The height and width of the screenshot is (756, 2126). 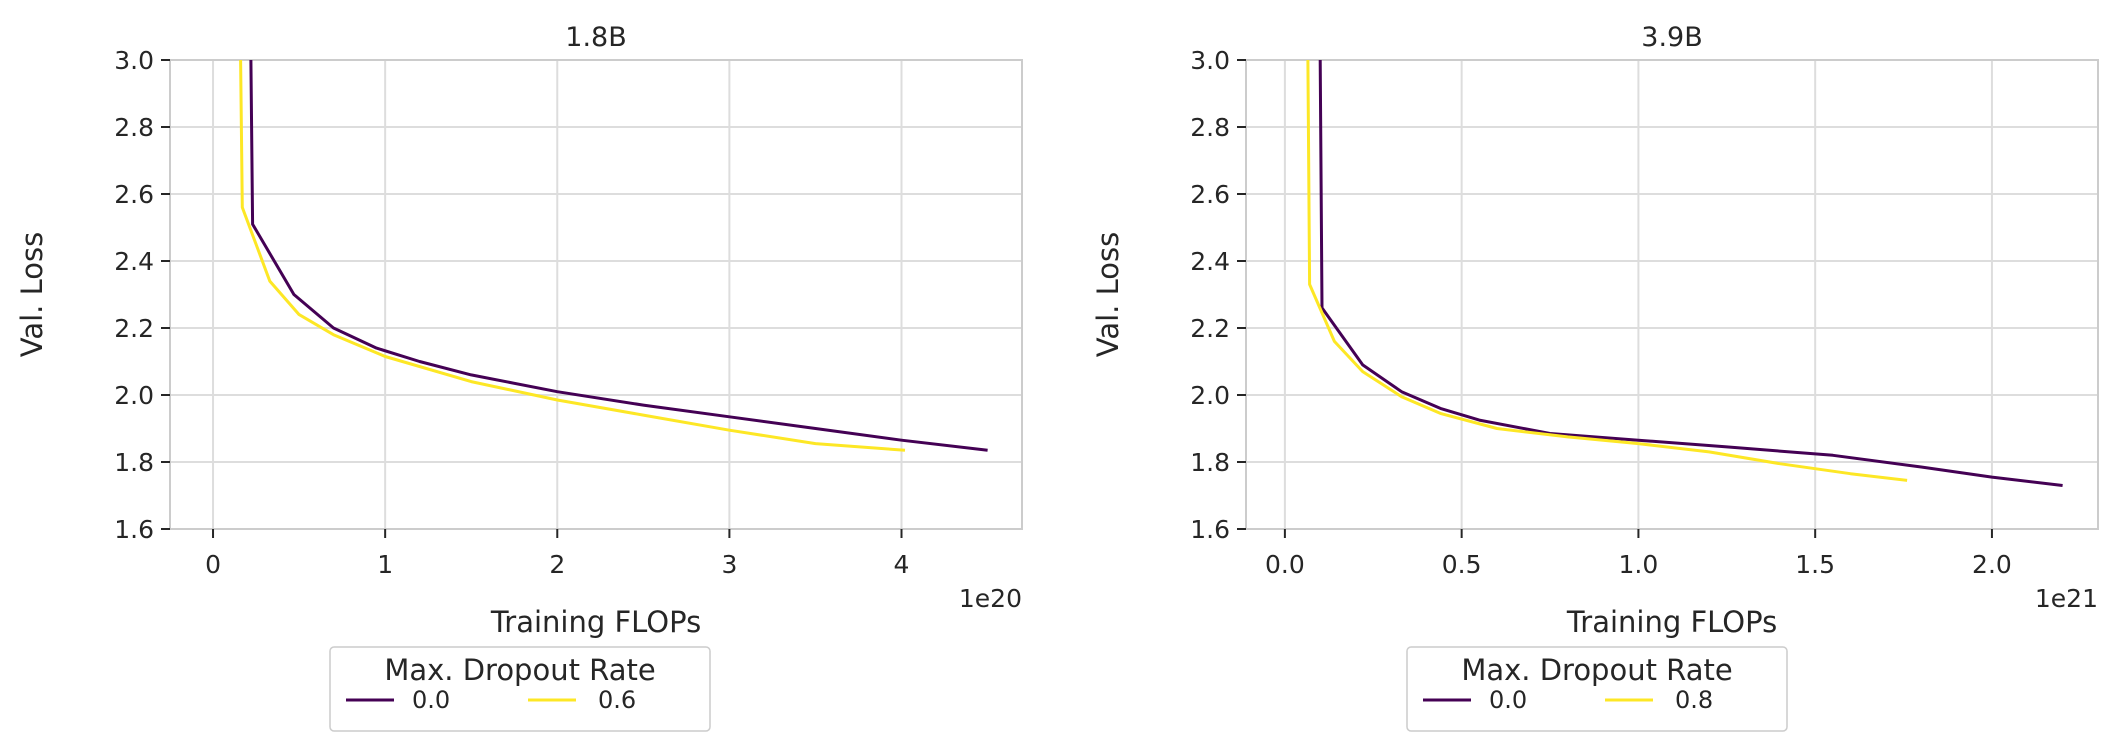 I want to click on chart-title: 1.8B, so click(x=595, y=37).